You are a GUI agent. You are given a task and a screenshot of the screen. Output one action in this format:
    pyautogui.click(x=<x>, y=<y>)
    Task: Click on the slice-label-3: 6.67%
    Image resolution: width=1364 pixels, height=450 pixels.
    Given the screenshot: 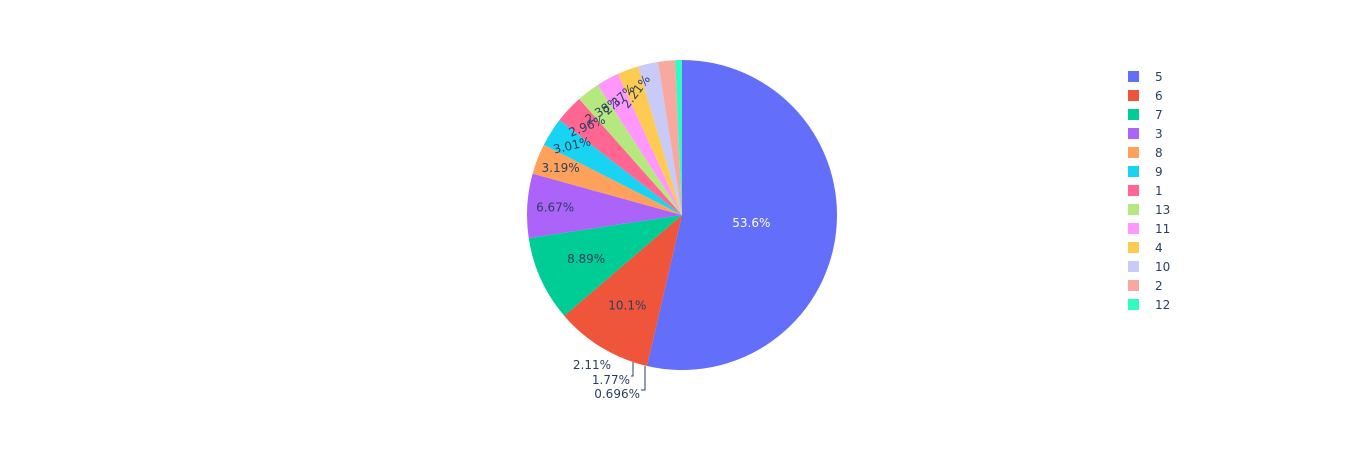 What is the action you would take?
    pyautogui.click(x=555, y=208)
    